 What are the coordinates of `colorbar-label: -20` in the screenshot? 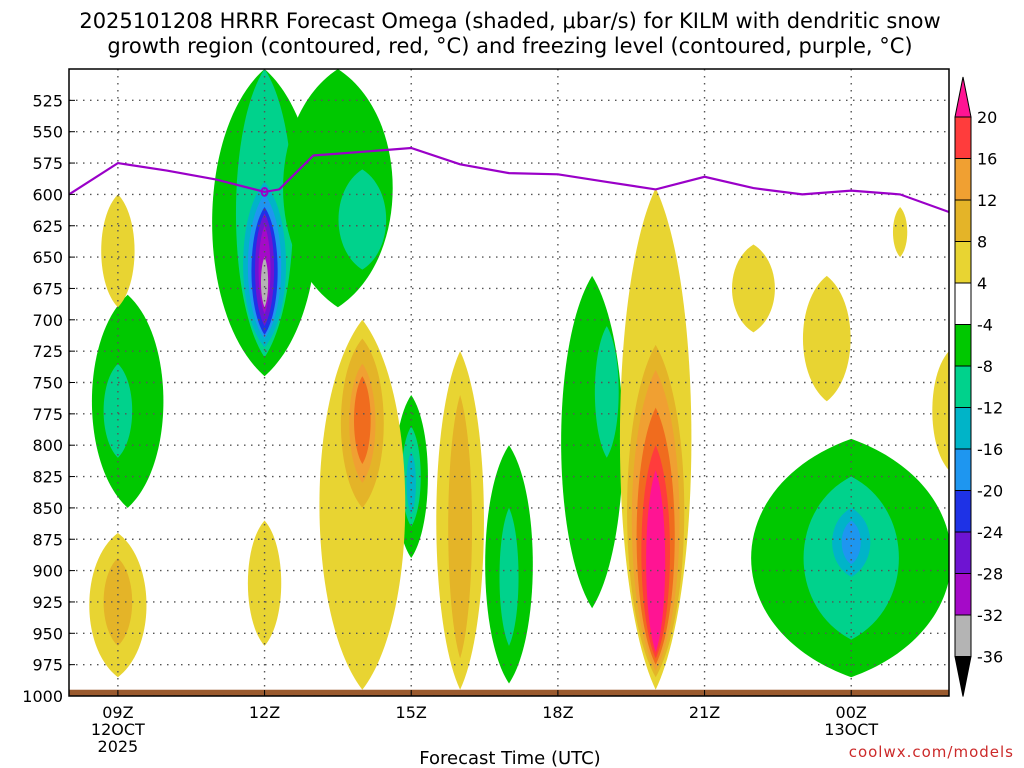 It's located at (990, 491).